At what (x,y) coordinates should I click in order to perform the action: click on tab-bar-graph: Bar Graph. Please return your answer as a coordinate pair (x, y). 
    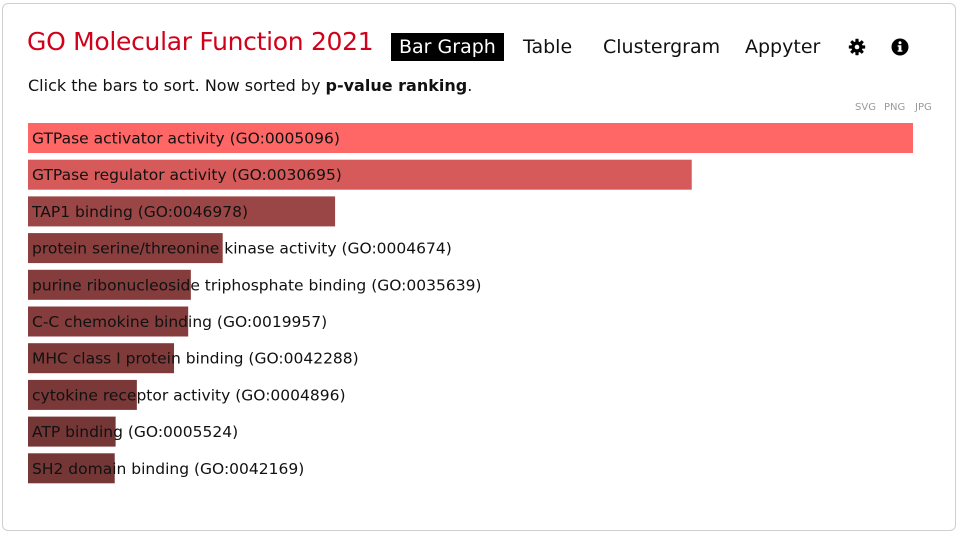
    Looking at the image, I should click on (447, 47).